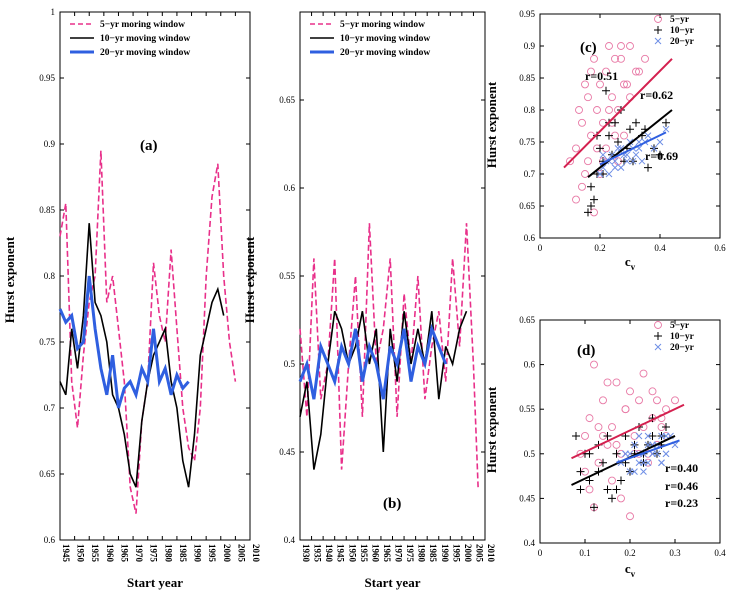 This screenshot has height=599, width=736. I want to click on x-tick-label: 2010, so click(491, 553).